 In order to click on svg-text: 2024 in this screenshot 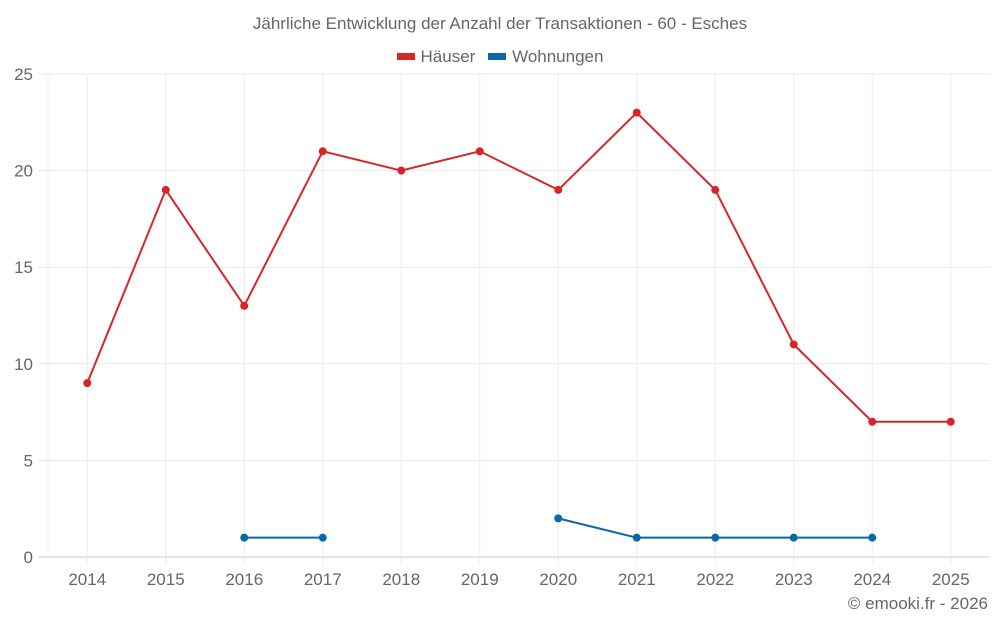, I will do `click(872, 579)`.